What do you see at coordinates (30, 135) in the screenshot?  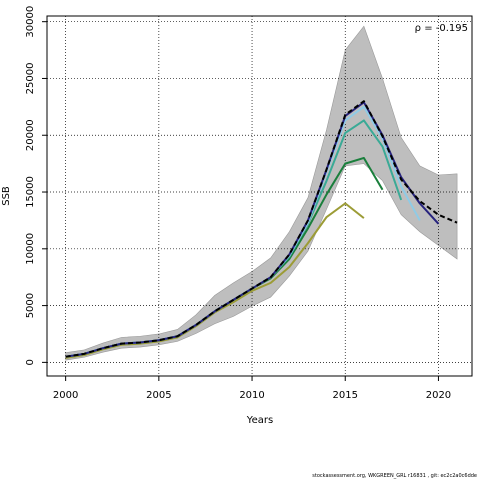 I see `y-tick-label: 20000` at bounding box center [30, 135].